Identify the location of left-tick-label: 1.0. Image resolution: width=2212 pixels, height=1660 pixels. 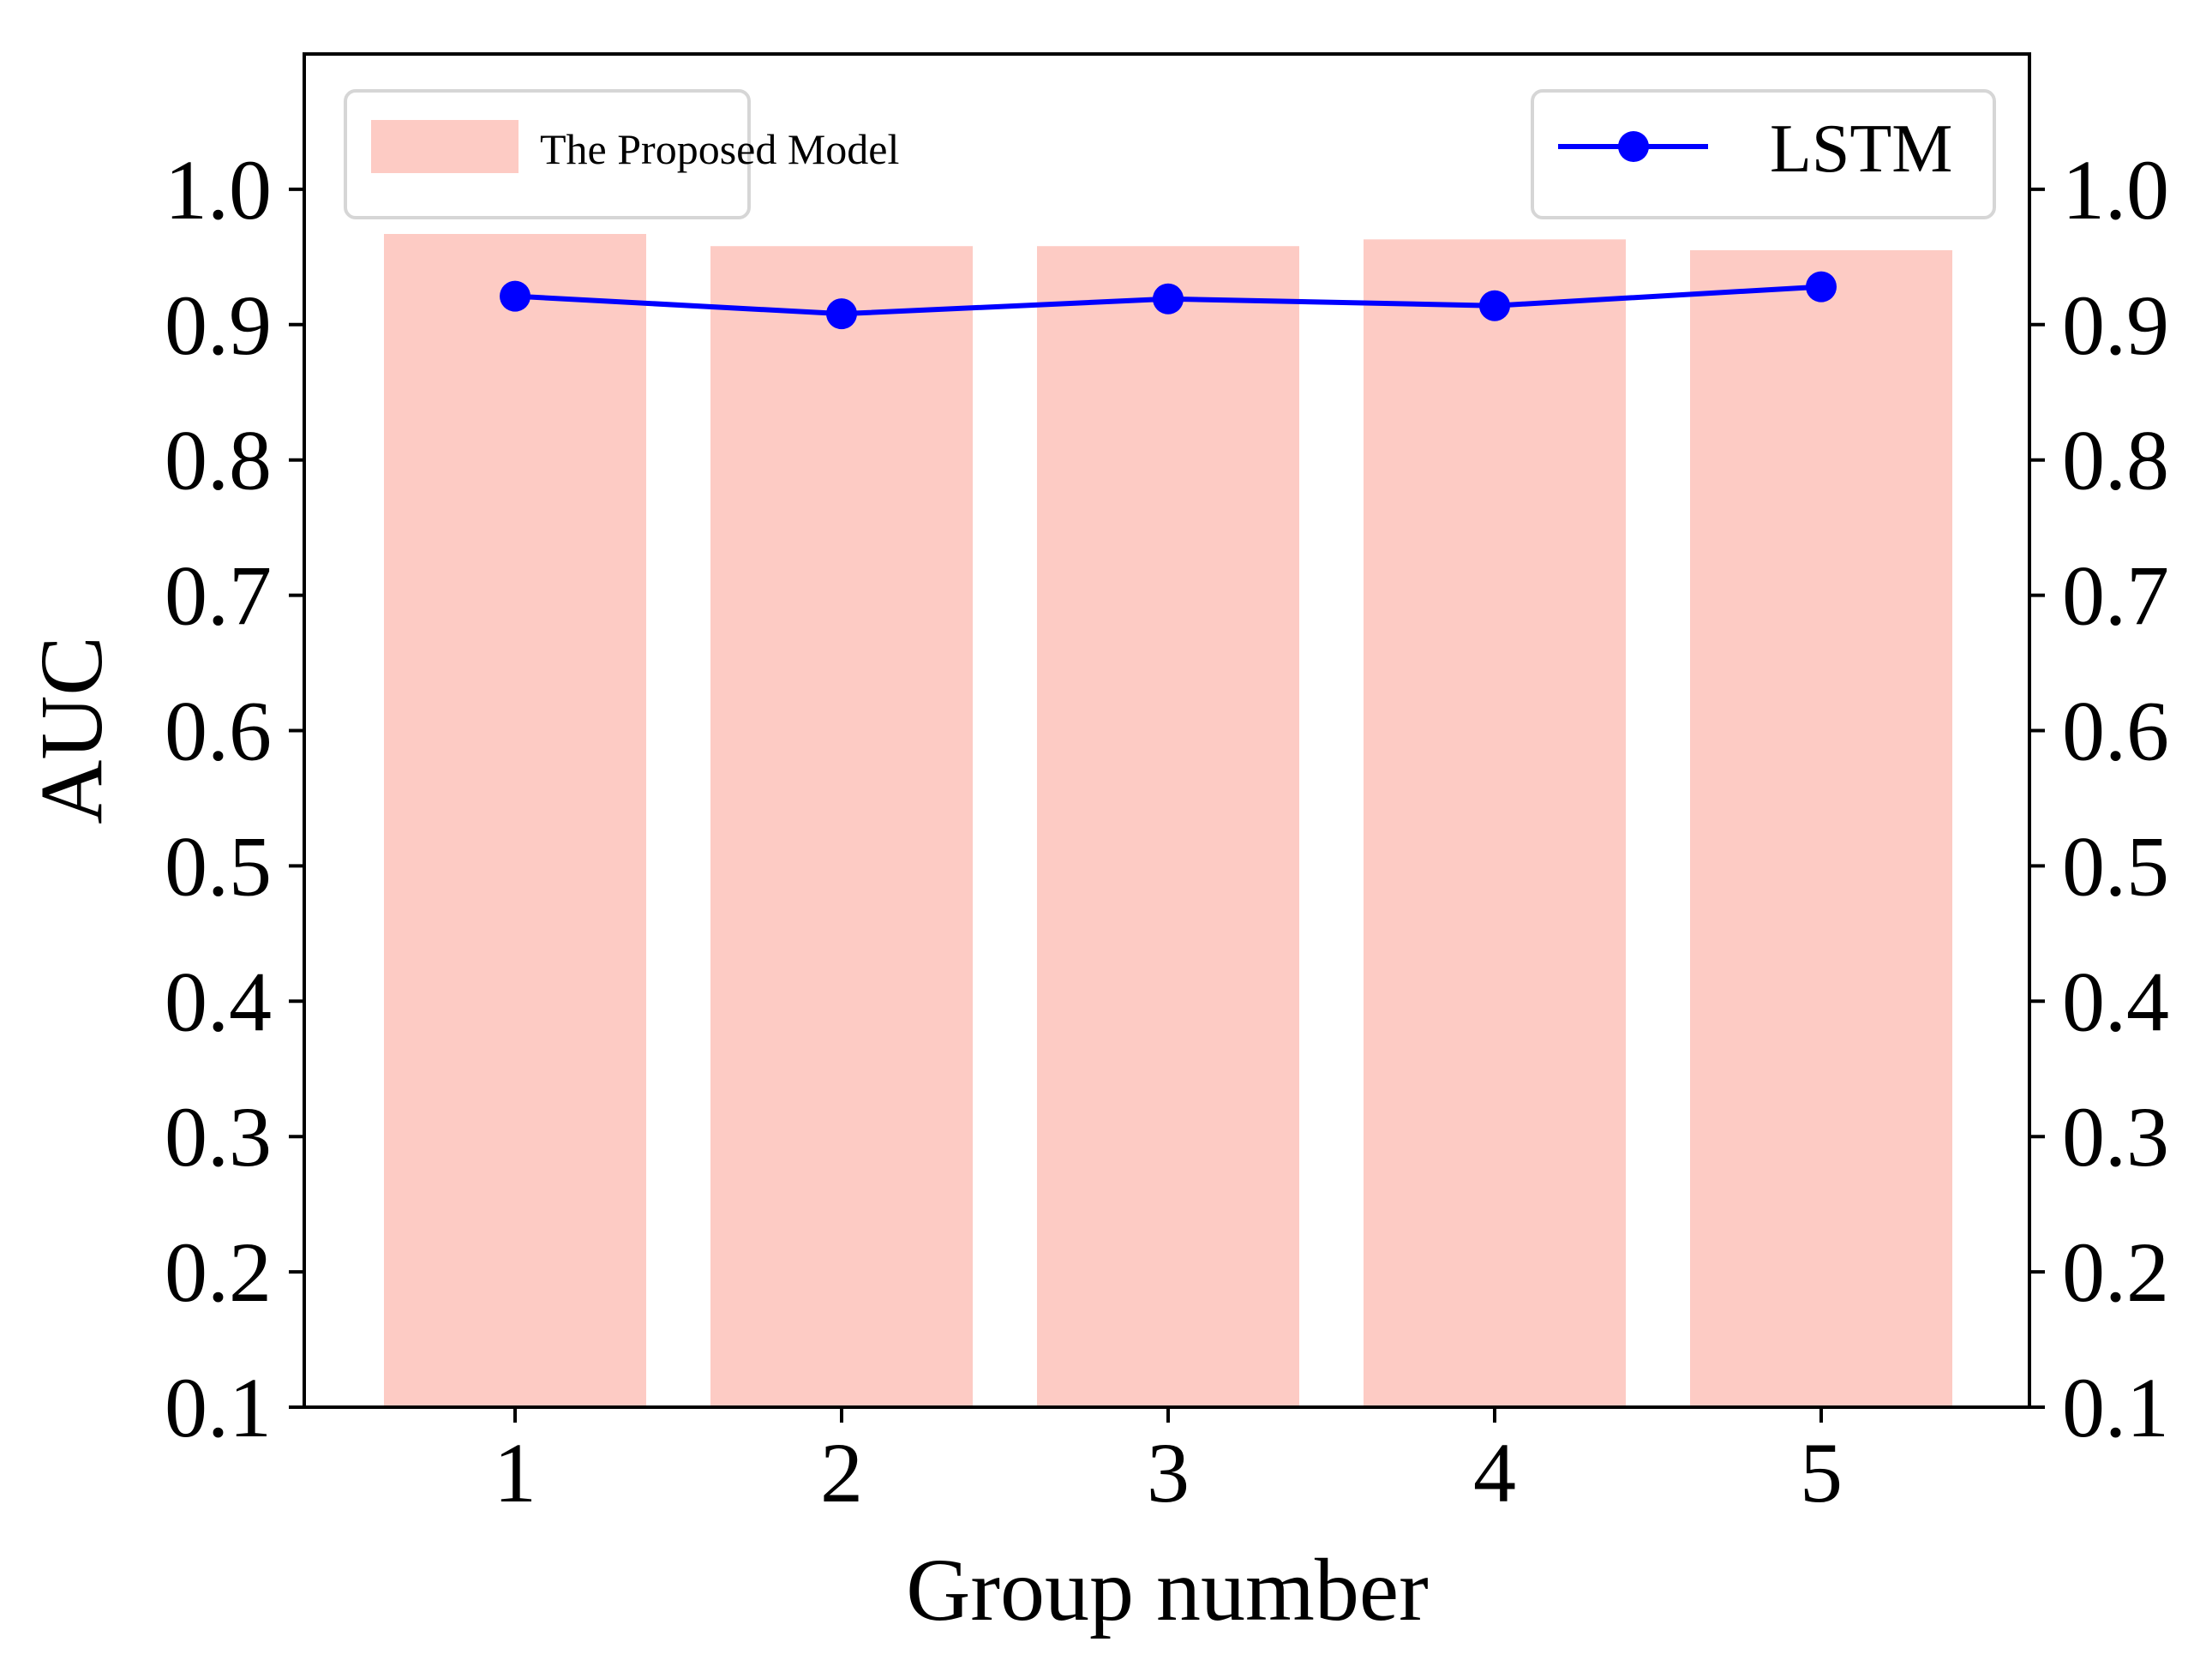
(219, 189).